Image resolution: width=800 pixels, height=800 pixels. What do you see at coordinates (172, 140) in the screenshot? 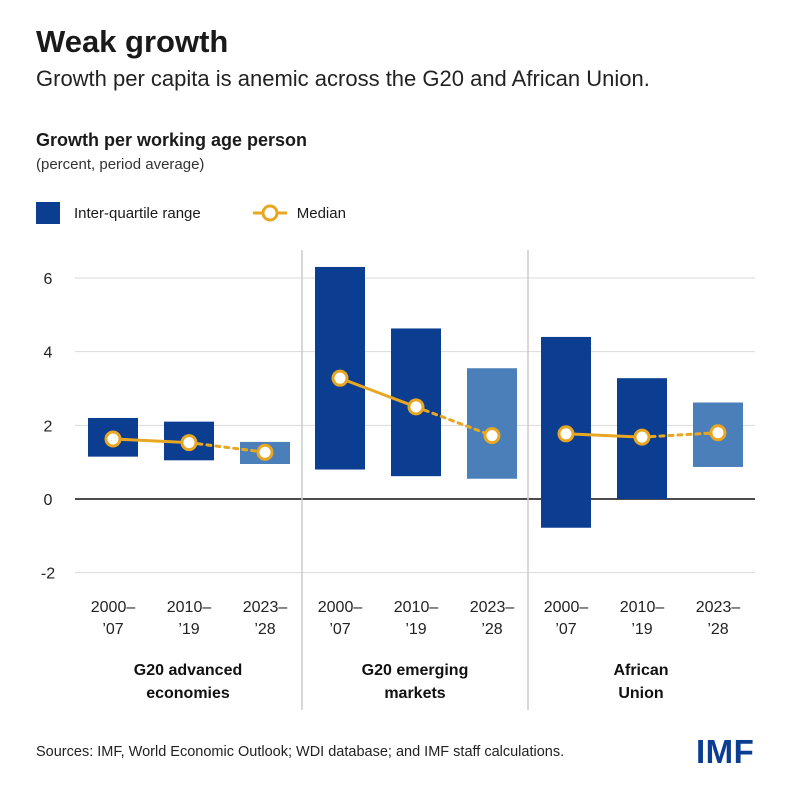
I see `chart-title: Growth per working age person` at bounding box center [172, 140].